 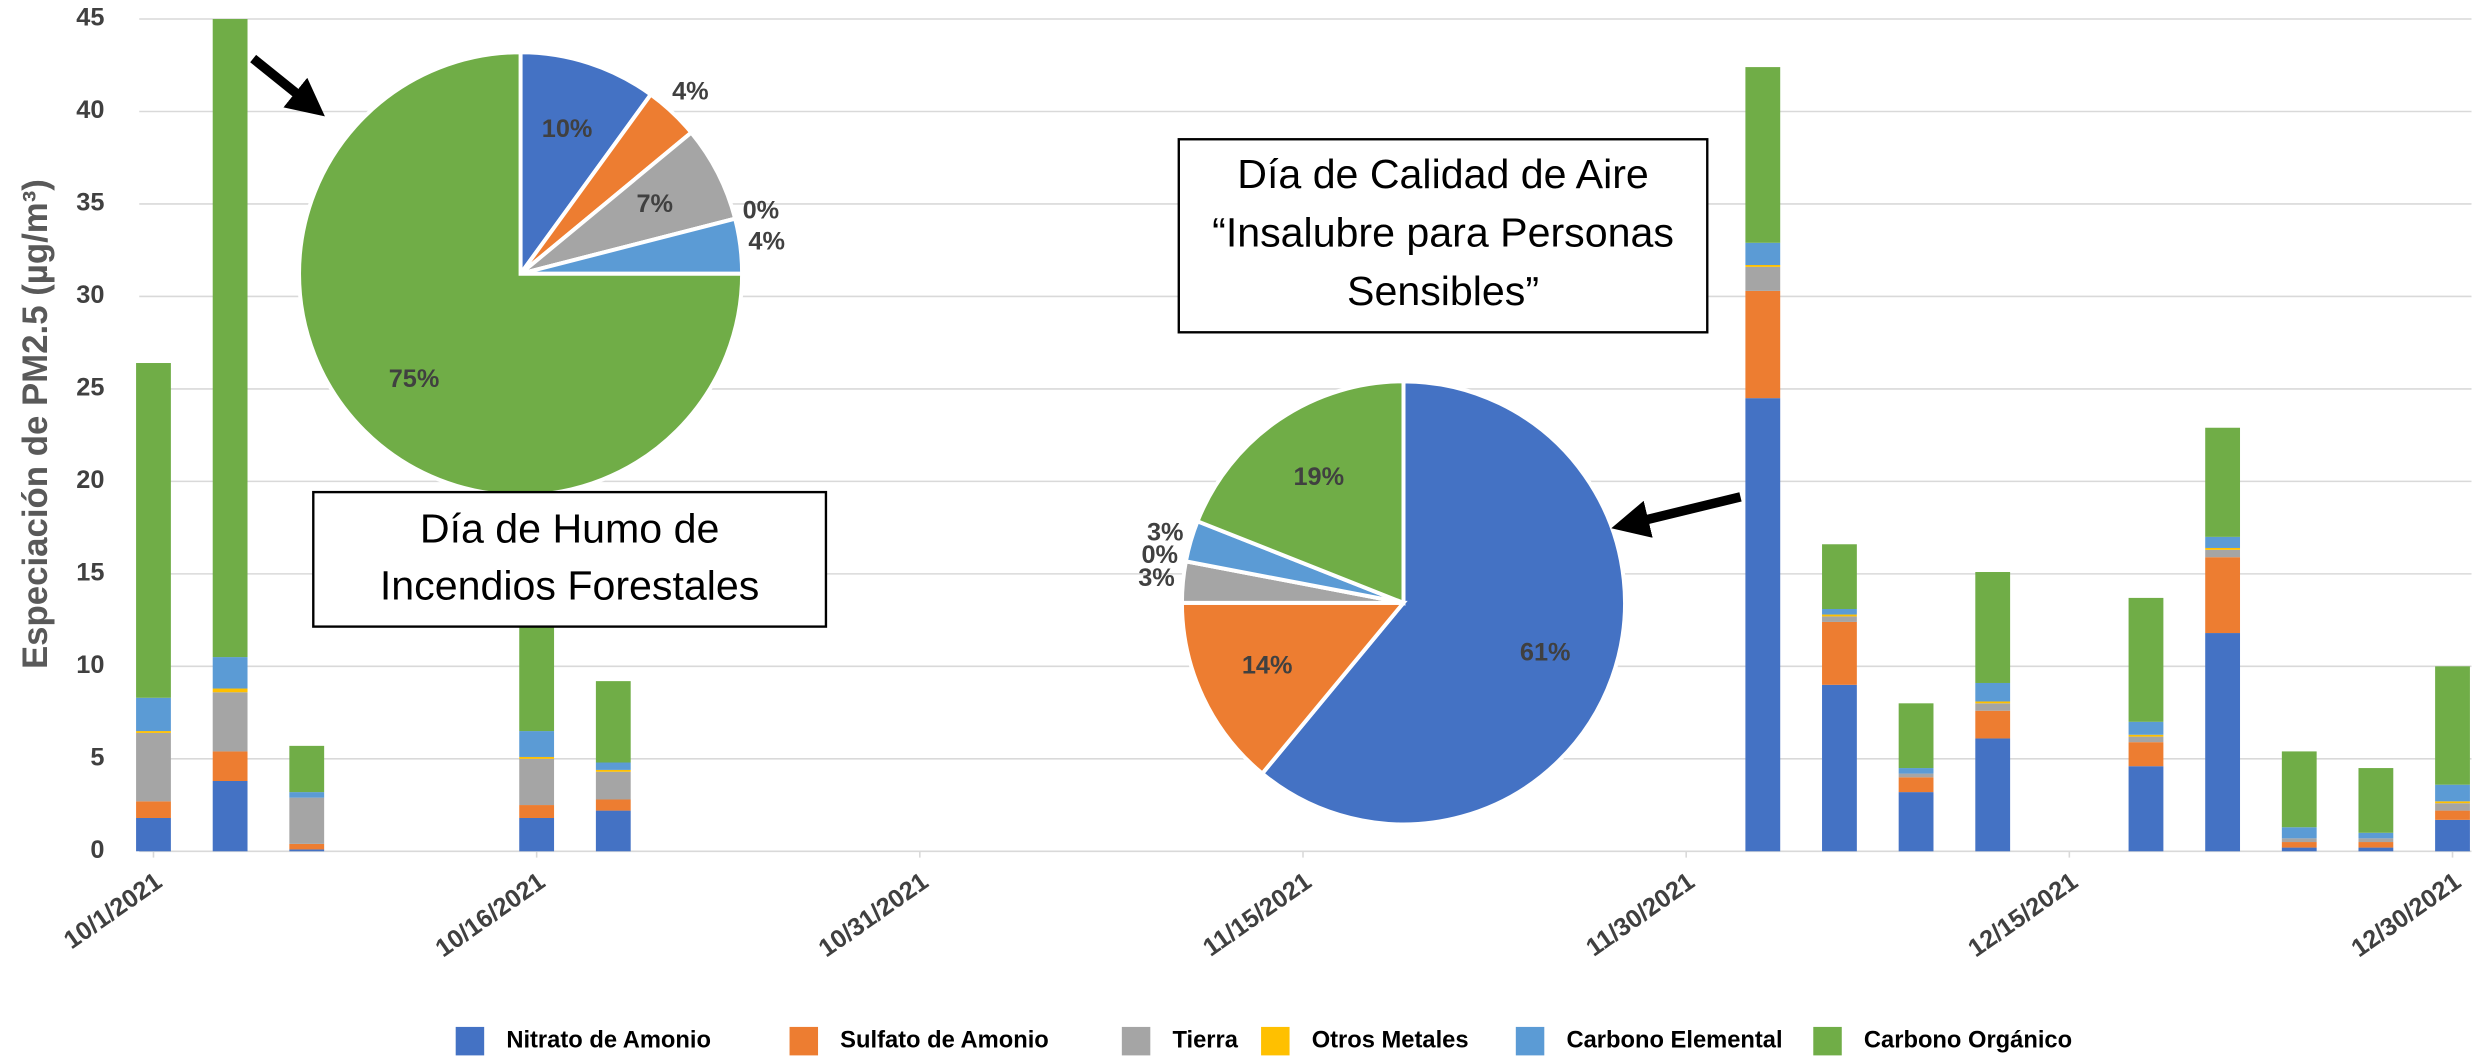 I want to click on legend-label: Tierra, so click(x=1205, y=1040).